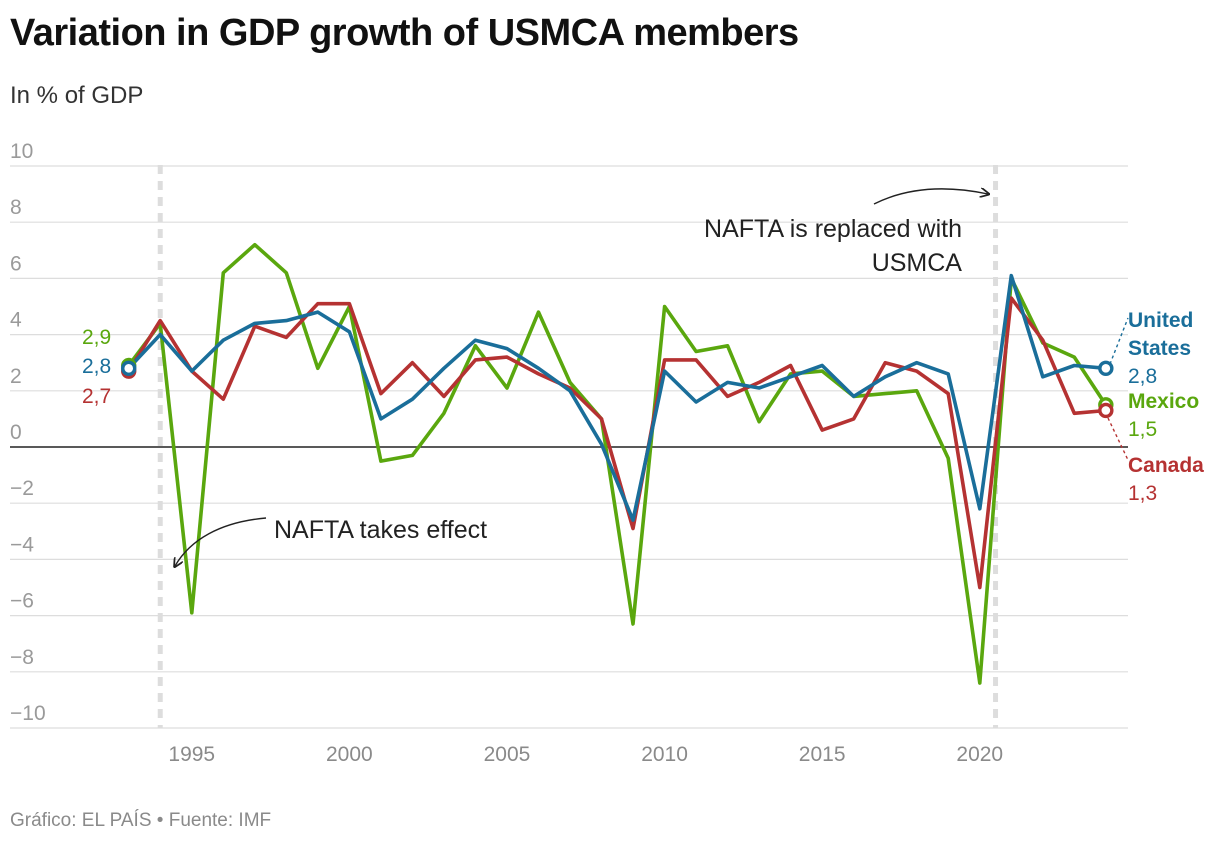 Image resolution: width=1220 pixels, height=844 pixels. Describe the element at coordinates (191, 754) in the screenshot. I see `x-tick-label: 1995` at that location.